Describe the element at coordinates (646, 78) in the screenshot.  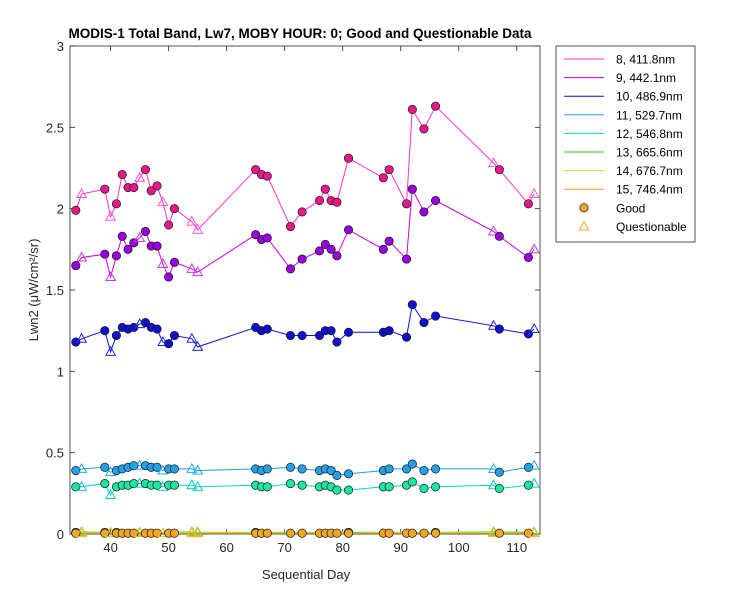
I see `legend-item-label: 9, 442.1nm` at that location.